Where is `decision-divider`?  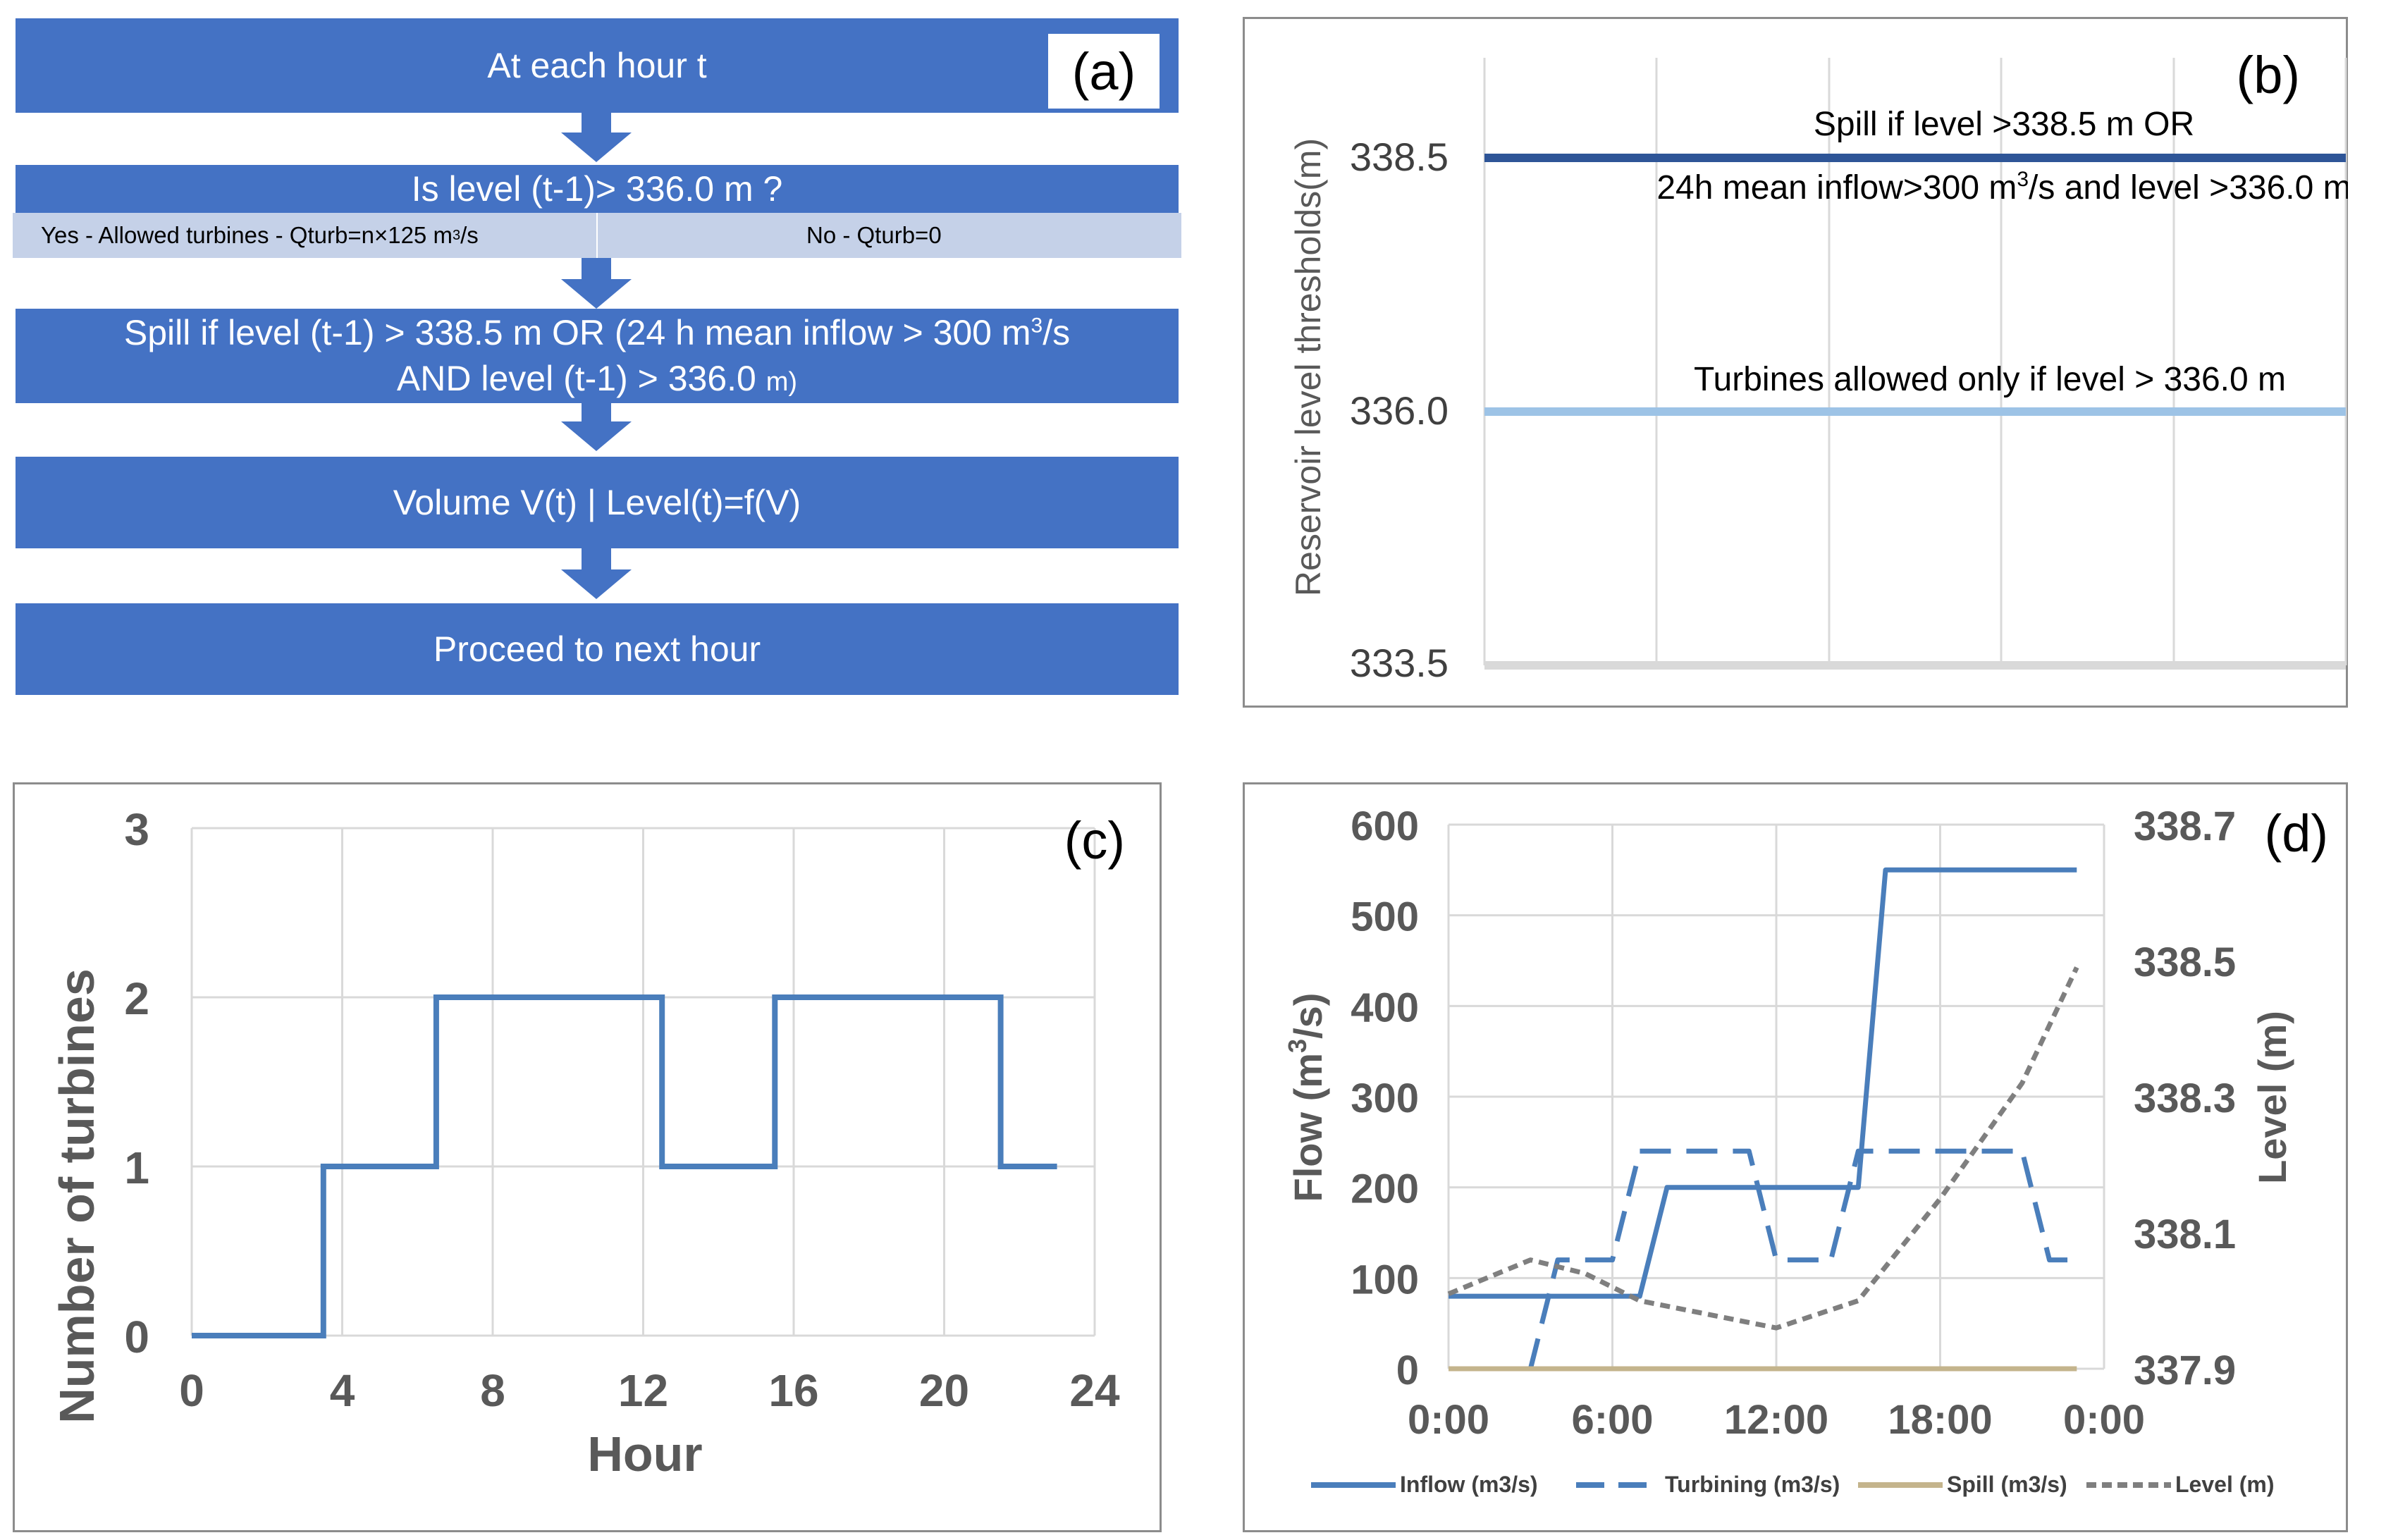 decision-divider is located at coordinates (597, 235).